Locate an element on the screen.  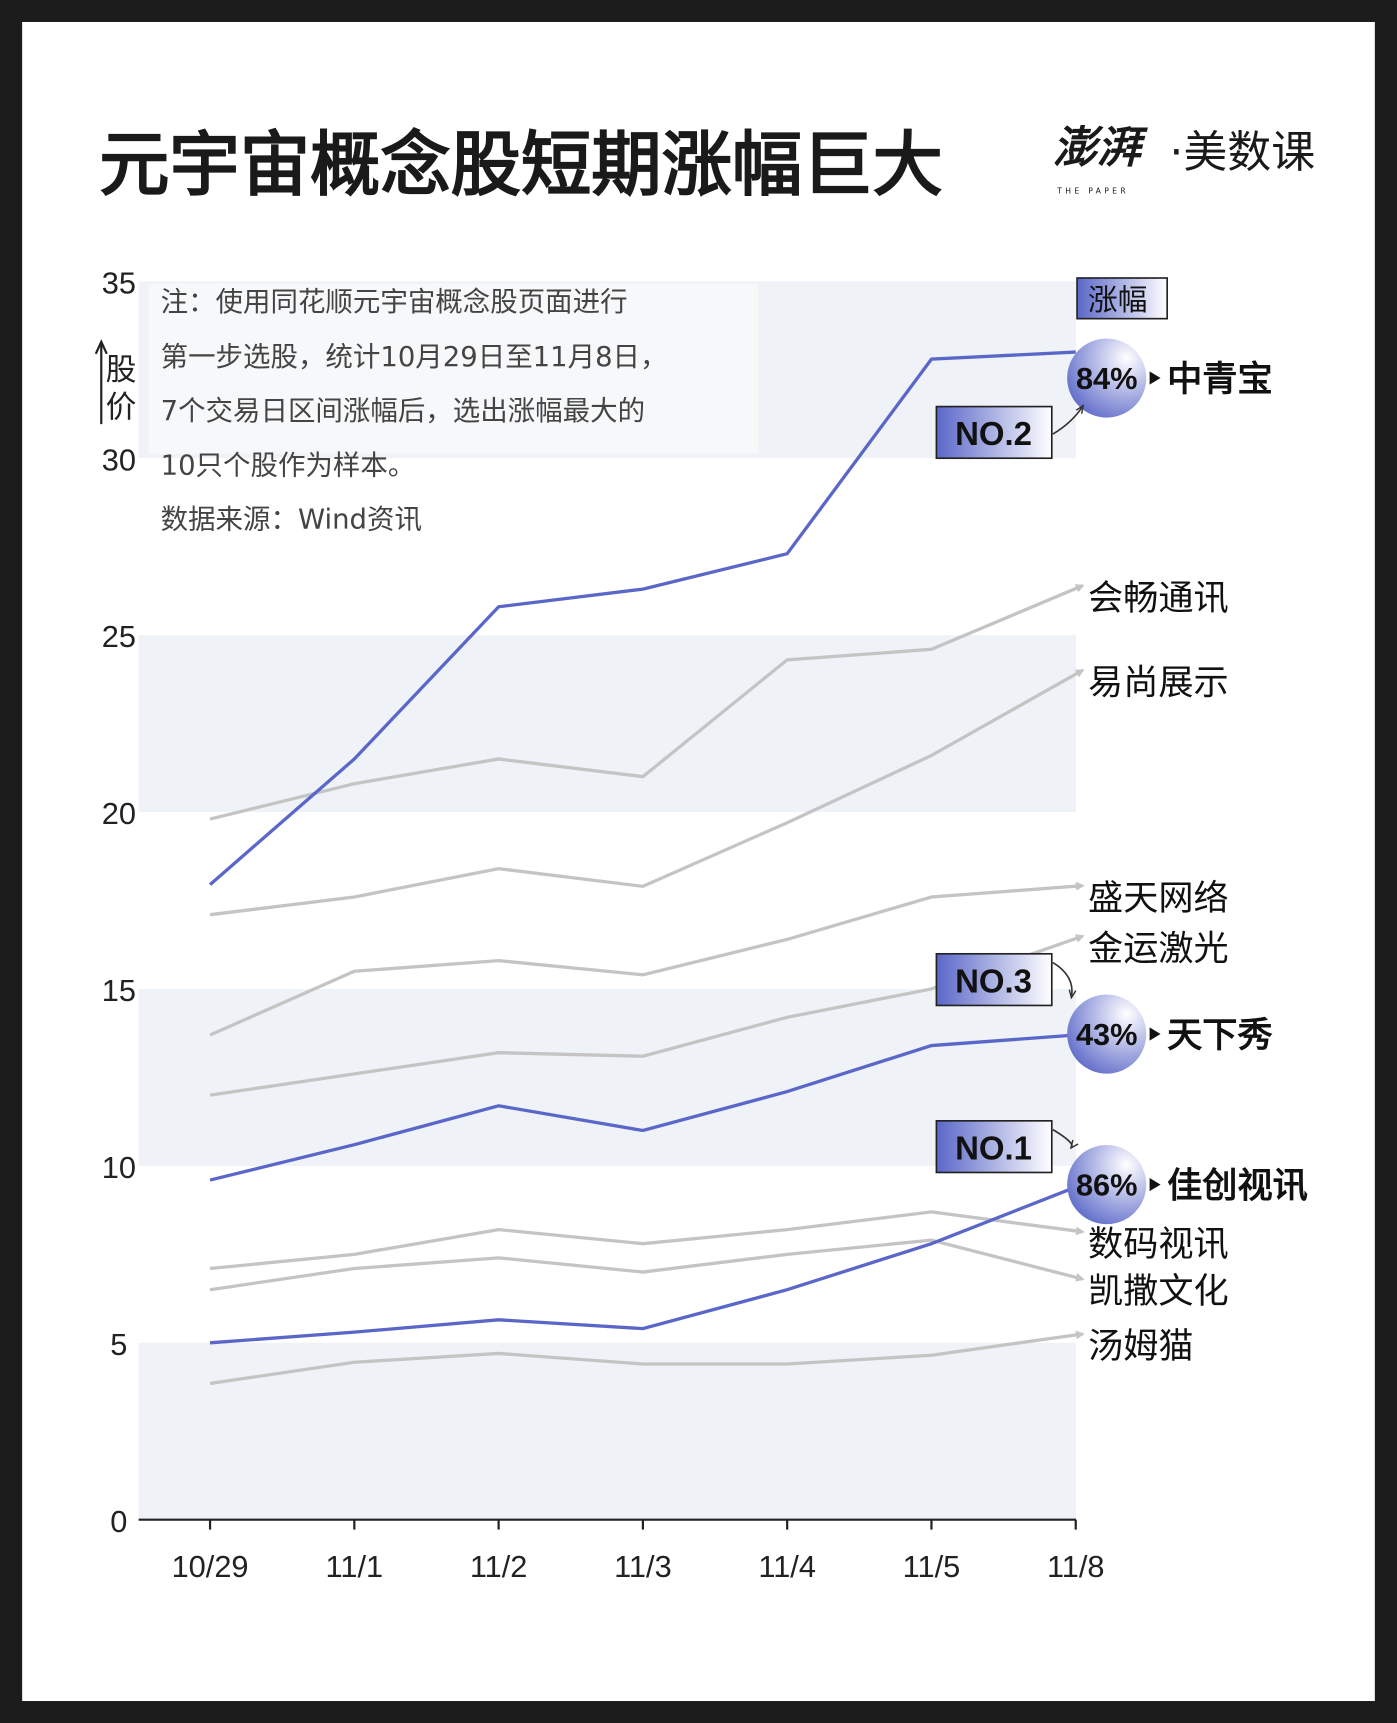
y-label-char-2: 价 is located at coordinates (121, 407).